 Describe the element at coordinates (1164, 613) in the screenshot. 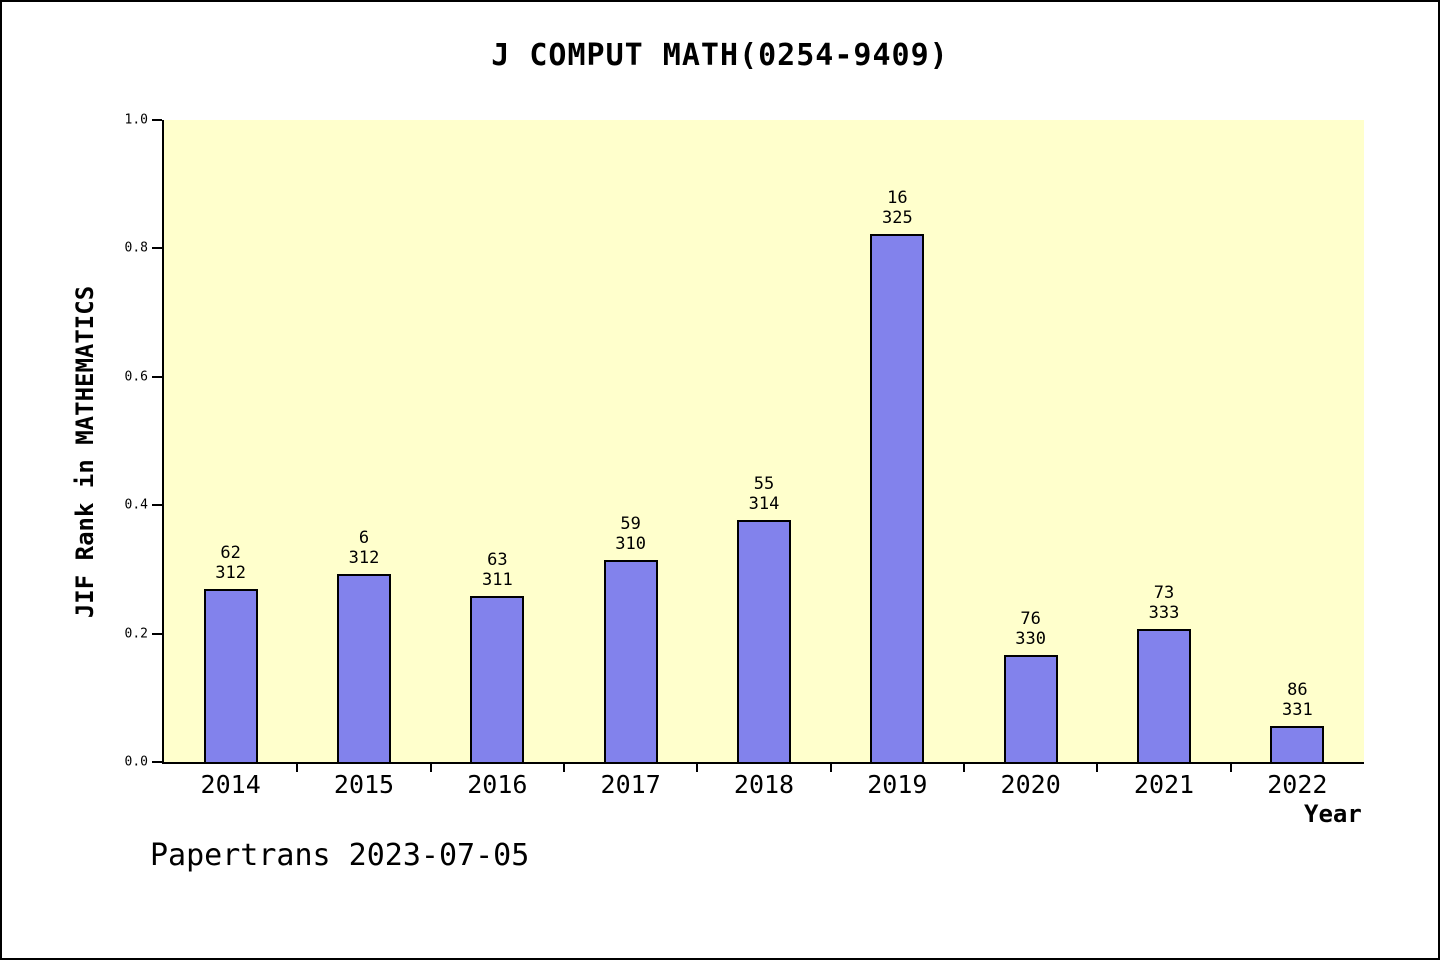

I see `bar-total-value: 333` at that location.